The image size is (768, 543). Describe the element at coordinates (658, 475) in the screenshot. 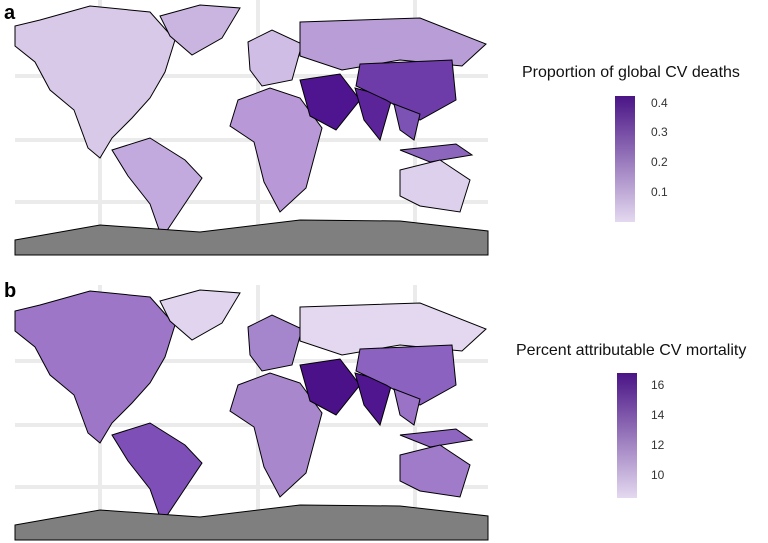

I see `legend-b-tick: 10` at that location.